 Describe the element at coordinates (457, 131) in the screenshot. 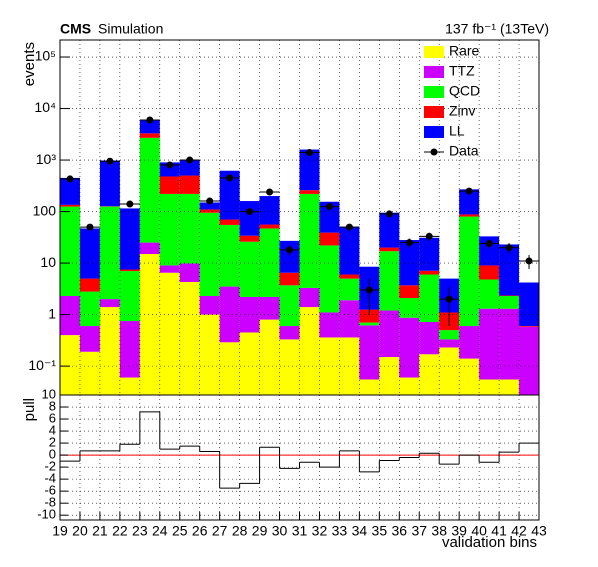

I see `legend-label: LL` at that location.